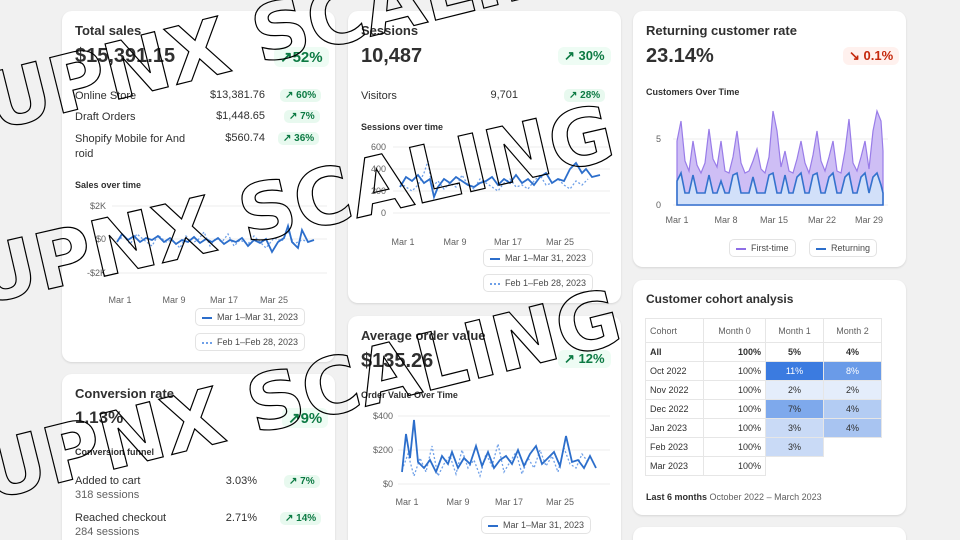 The height and width of the screenshot is (540, 960). I want to click on returning-swatch-icon, so click(821, 248).